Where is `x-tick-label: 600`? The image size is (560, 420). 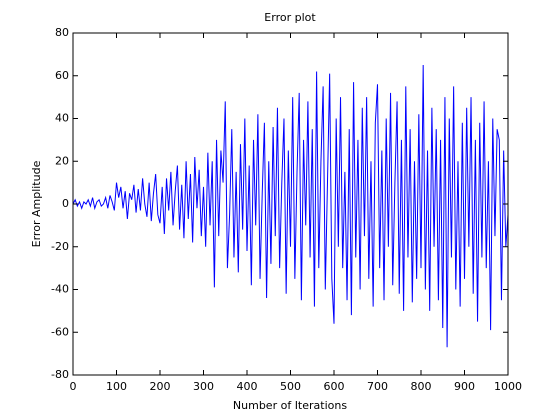 x-tick-label: 600 is located at coordinates (334, 386).